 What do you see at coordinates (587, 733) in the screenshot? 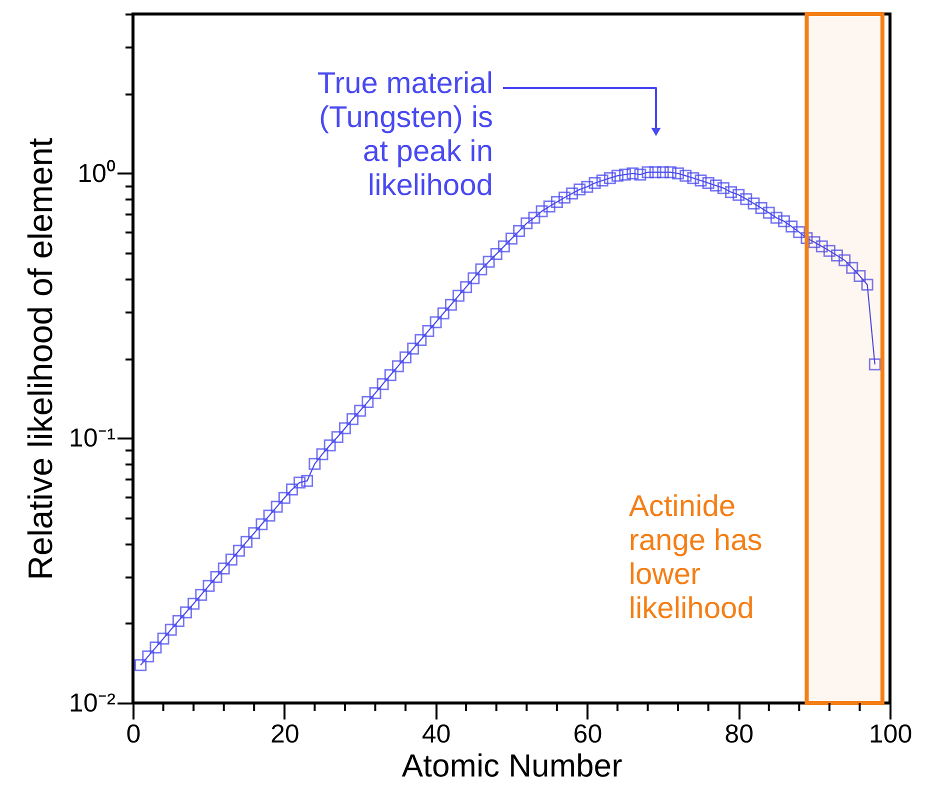
I see `x-tick-label: 60` at bounding box center [587, 733].